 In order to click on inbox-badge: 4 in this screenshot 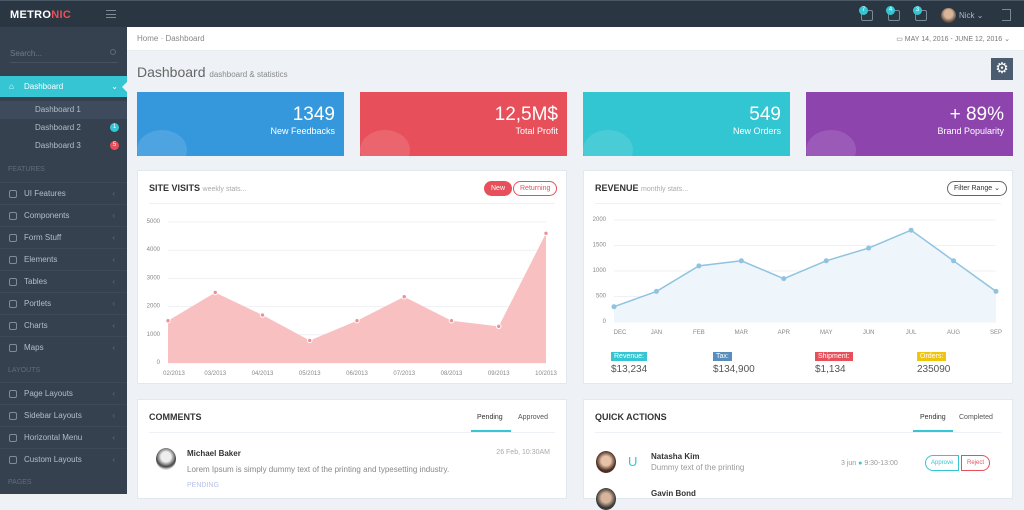, I will do `click(890, 10)`.